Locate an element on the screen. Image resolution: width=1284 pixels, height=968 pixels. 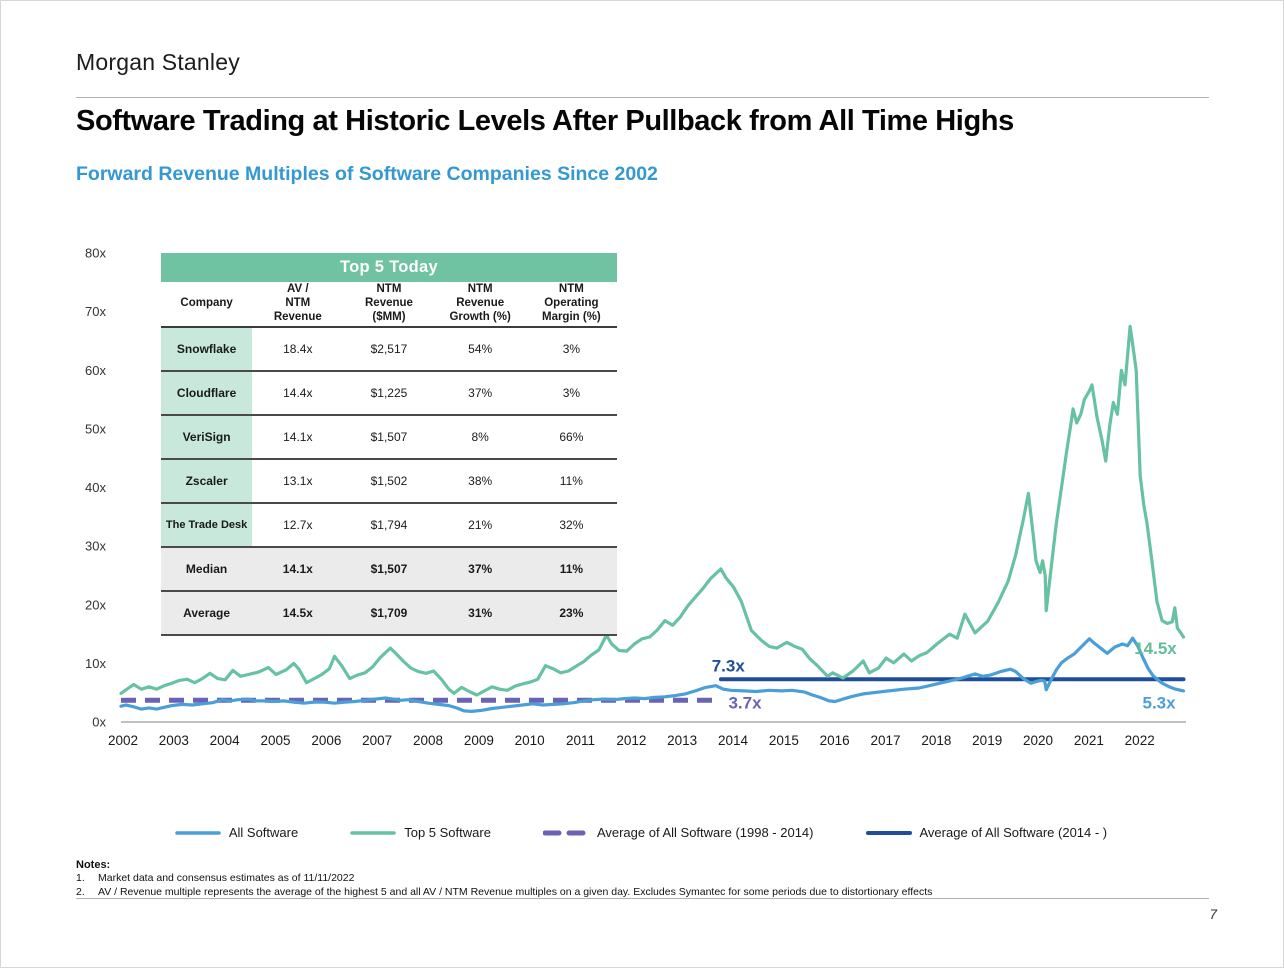
company-cell: Cloudflare is located at coordinates (207, 393).